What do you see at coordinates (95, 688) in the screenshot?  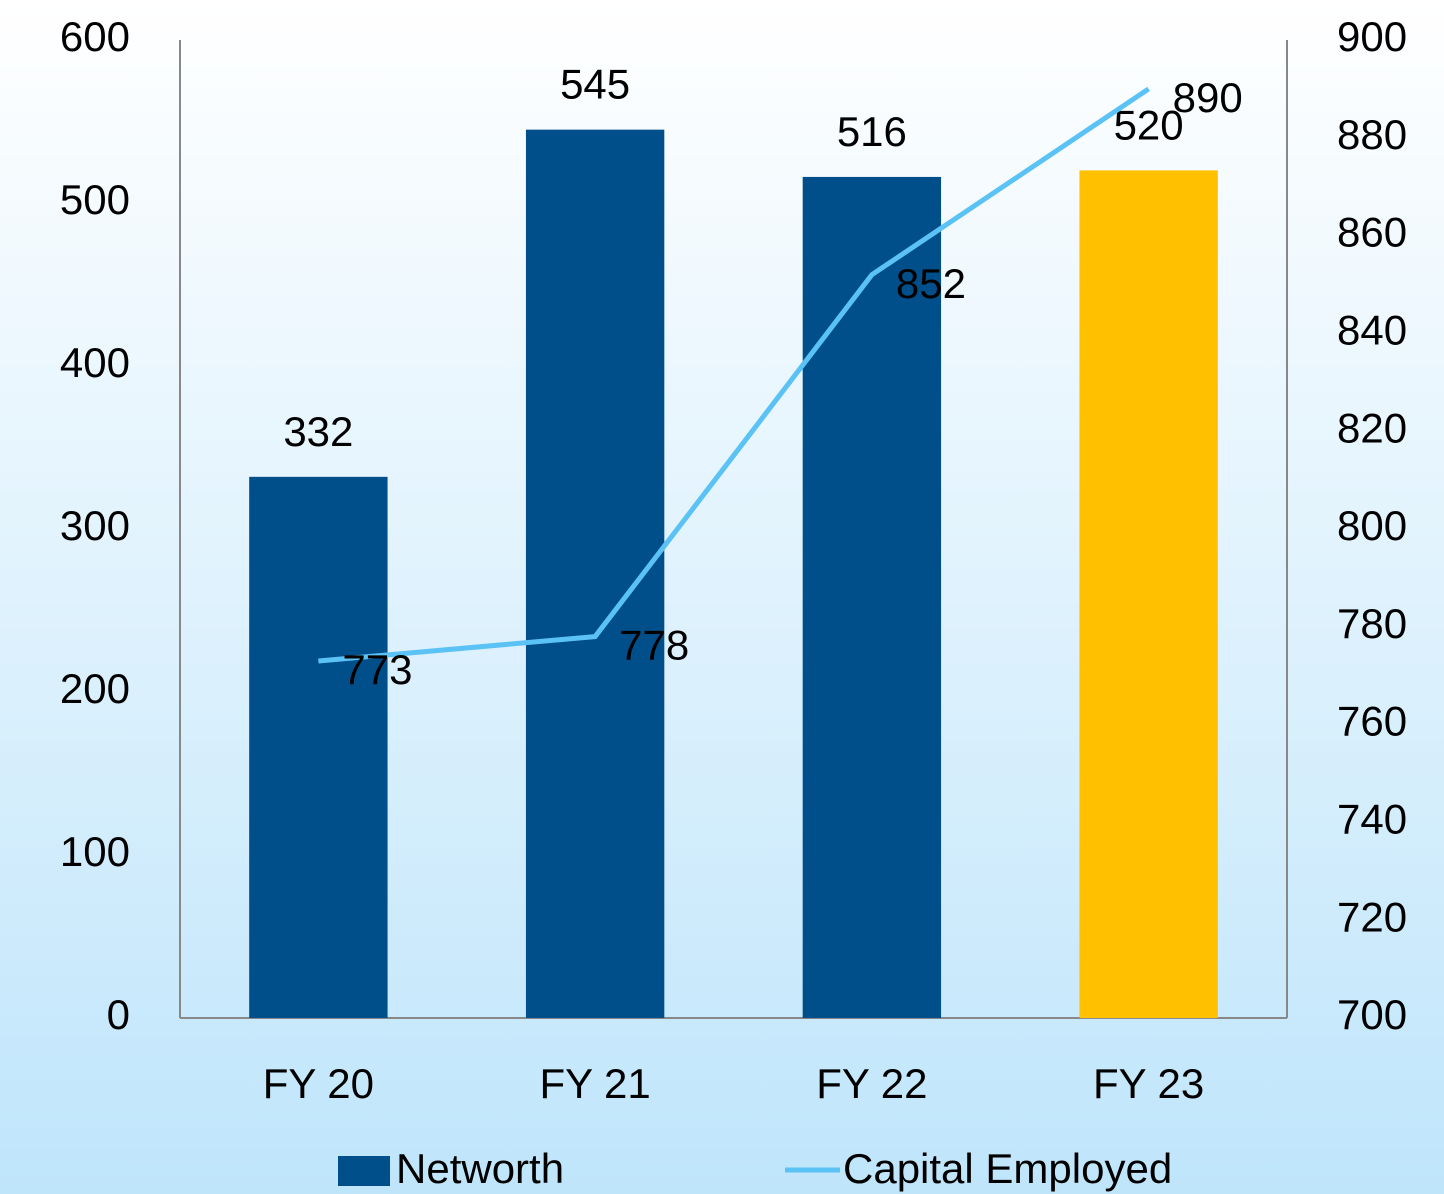 I see `y-tick-label: 200` at bounding box center [95, 688].